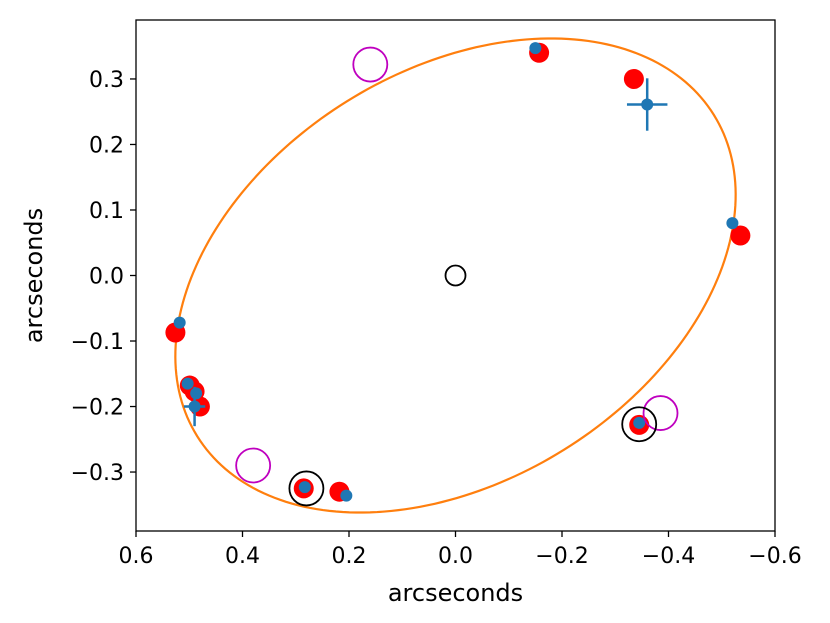  Describe the element at coordinates (106, 145) in the screenshot. I see `y-tick-label: 0.2` at that location.